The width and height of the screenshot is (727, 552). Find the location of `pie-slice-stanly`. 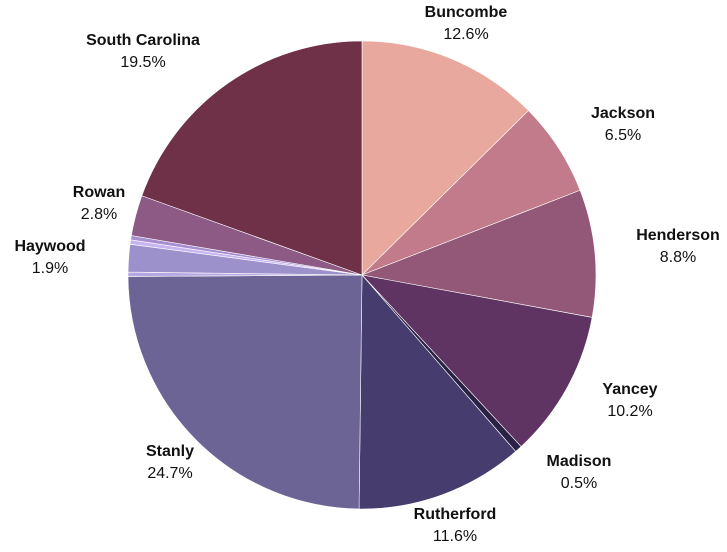

pie-slice-stanly is located at coordinates (245, 392).